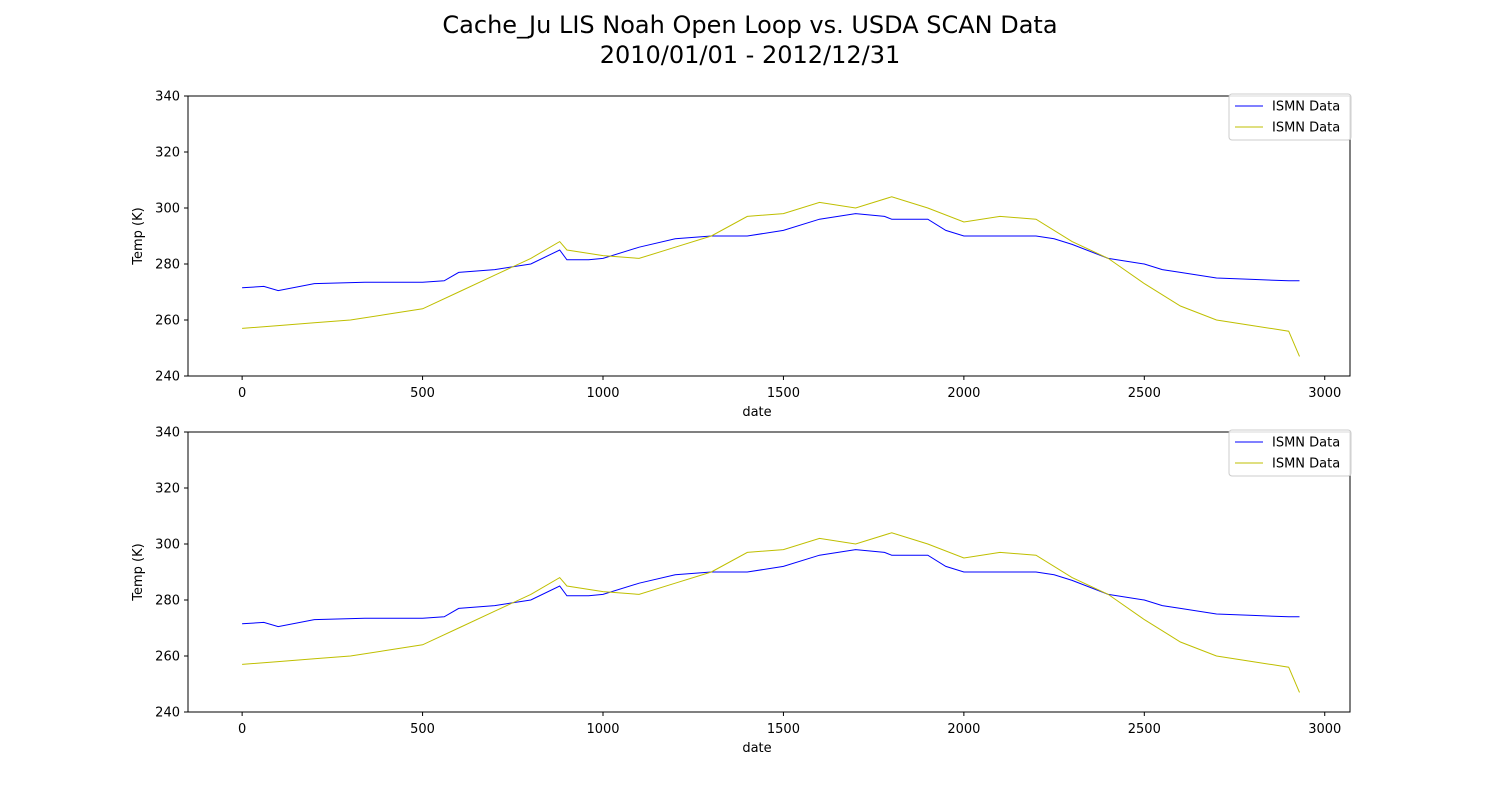  Describe the element at coordinates (750, 55) in the screenshot. I see `chart-title-line-2: 2010/01/01 - 2012/12/31` at that location.